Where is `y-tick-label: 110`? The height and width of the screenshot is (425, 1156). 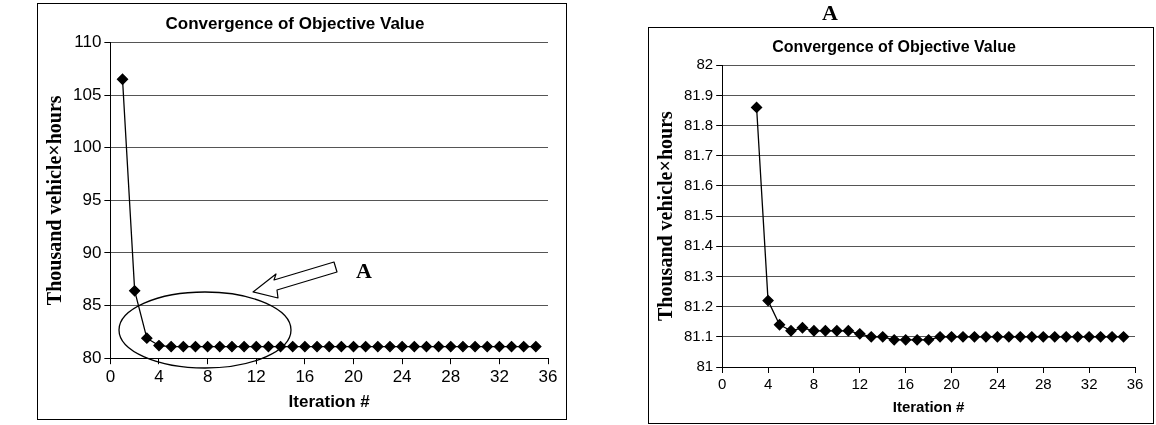
y-tick-label: 110 is located at coordinates (88, 42).